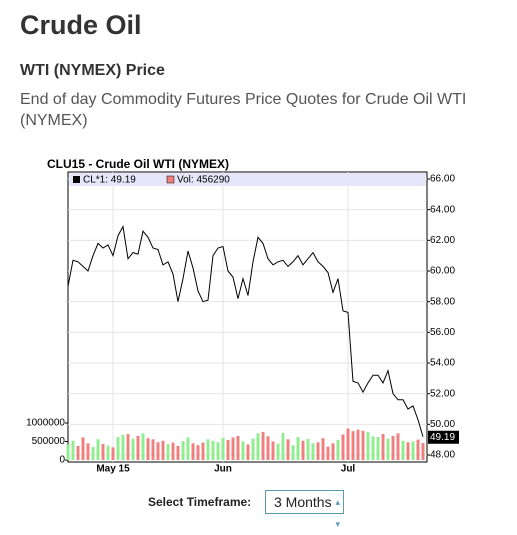  Describe the element at coordinates (109, 180) in the screenshot. I see `legend-label: CL*1: 49.19` at that location.